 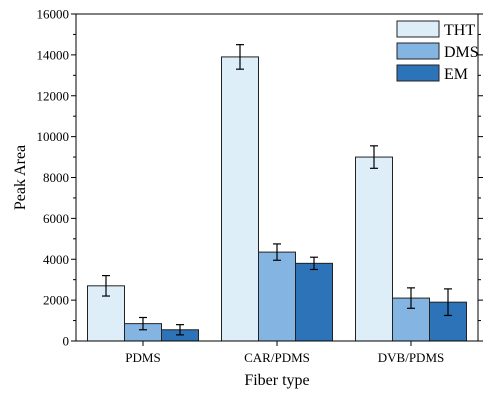 I want to click on y-tick-label-2000: 2000, so click(x=56, y=300).